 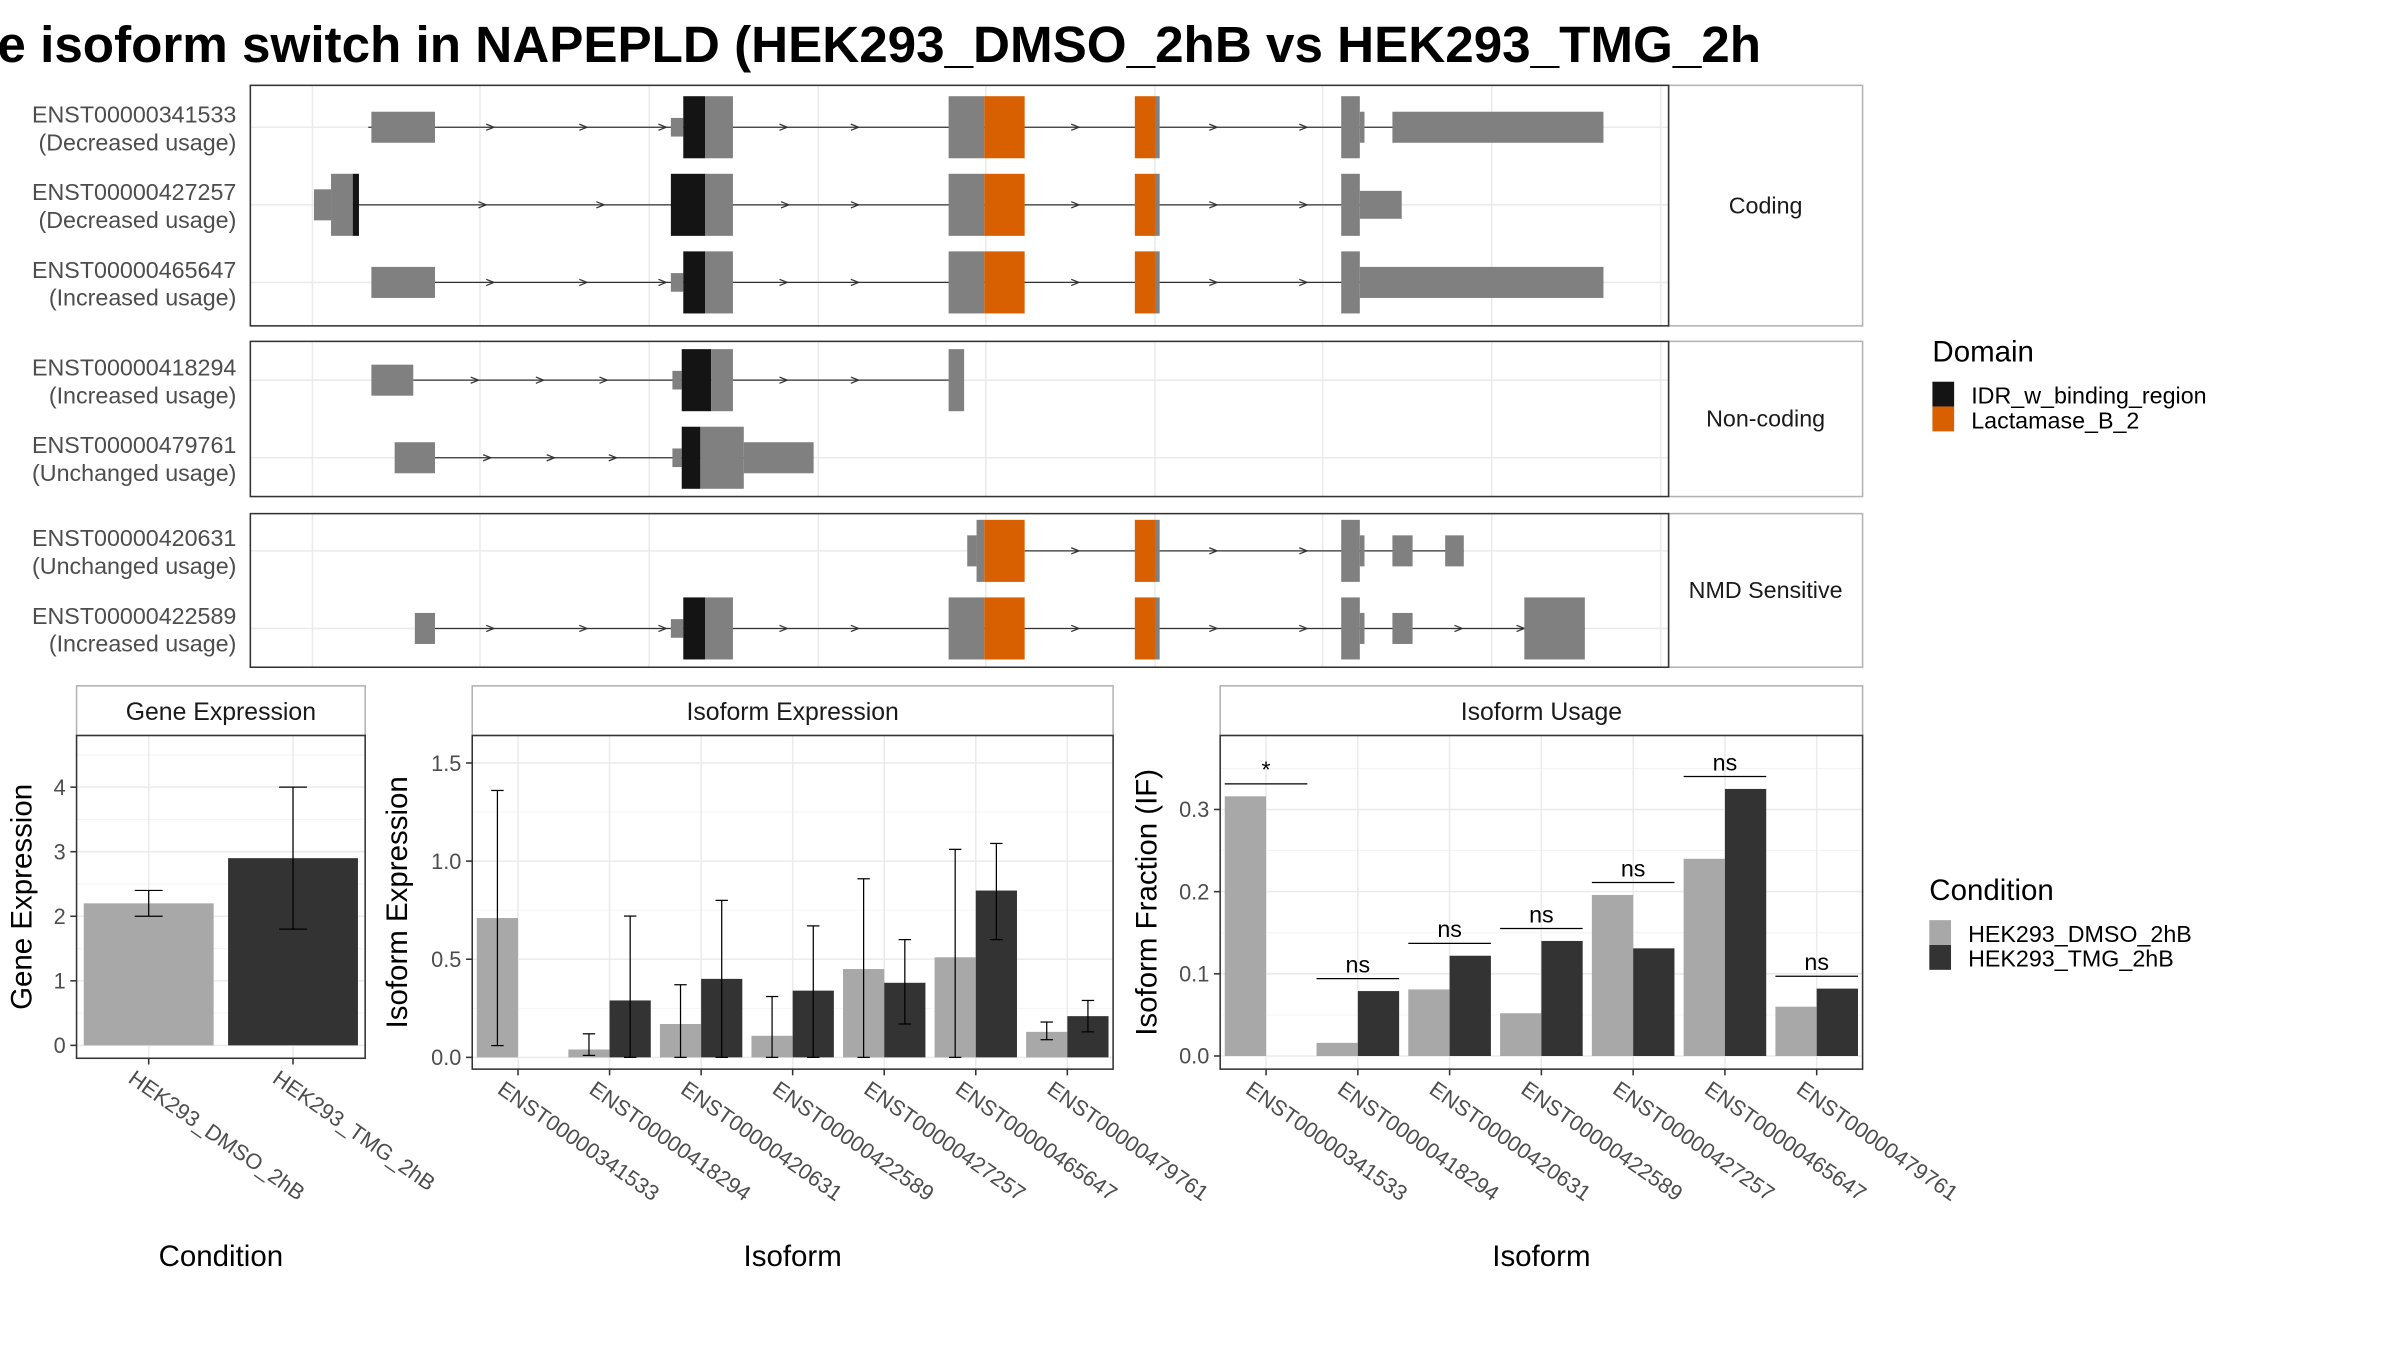 What do you see at coordinates (138, 220) in the screenshot?
I see `transcript-usage-label: (Decreased usage)` at bounding box center [138, 220].